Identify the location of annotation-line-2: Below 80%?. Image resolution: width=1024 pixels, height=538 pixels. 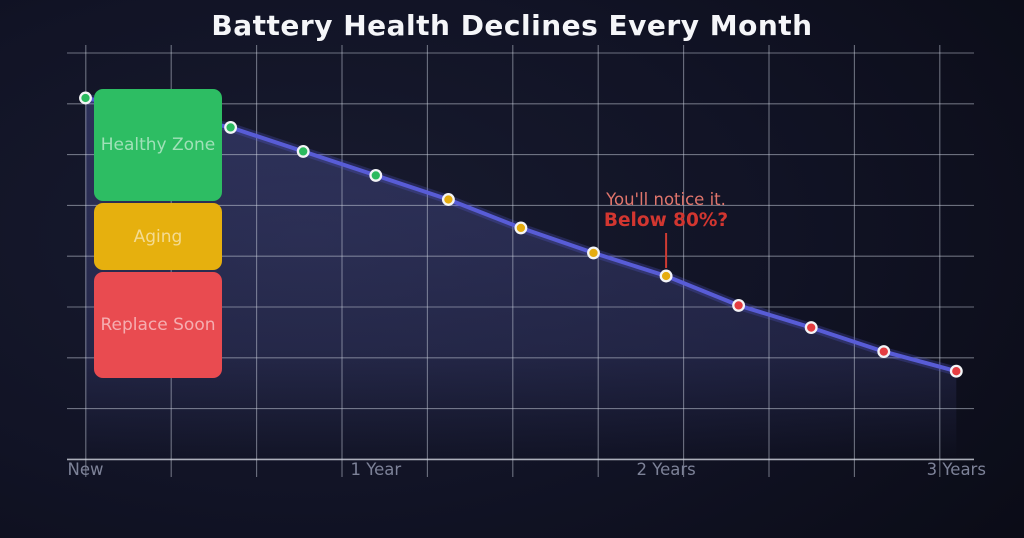
(666, 220).